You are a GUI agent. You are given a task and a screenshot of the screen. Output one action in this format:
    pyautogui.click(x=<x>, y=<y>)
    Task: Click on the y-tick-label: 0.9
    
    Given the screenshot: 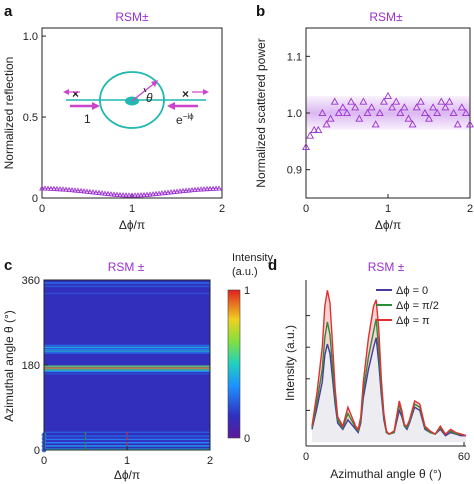 What is the action you would take?
    pyautogui.click(x=294, y=171)
    